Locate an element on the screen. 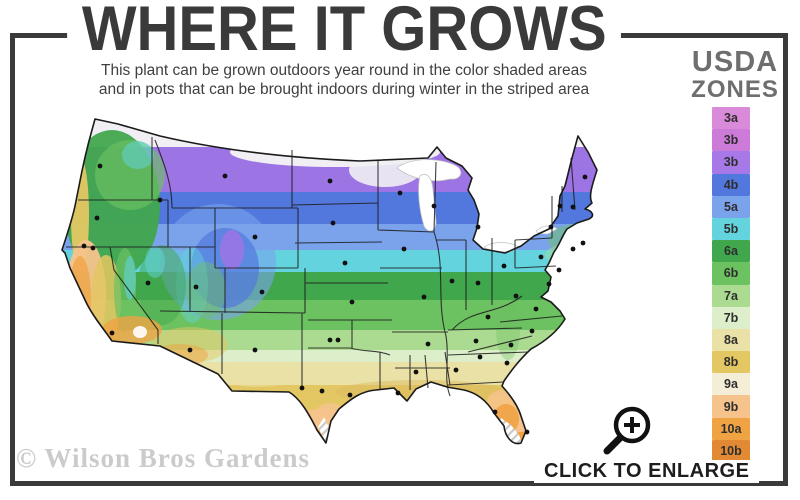  zone-swatch-9a: 9a is located at coordinates (731, 384).